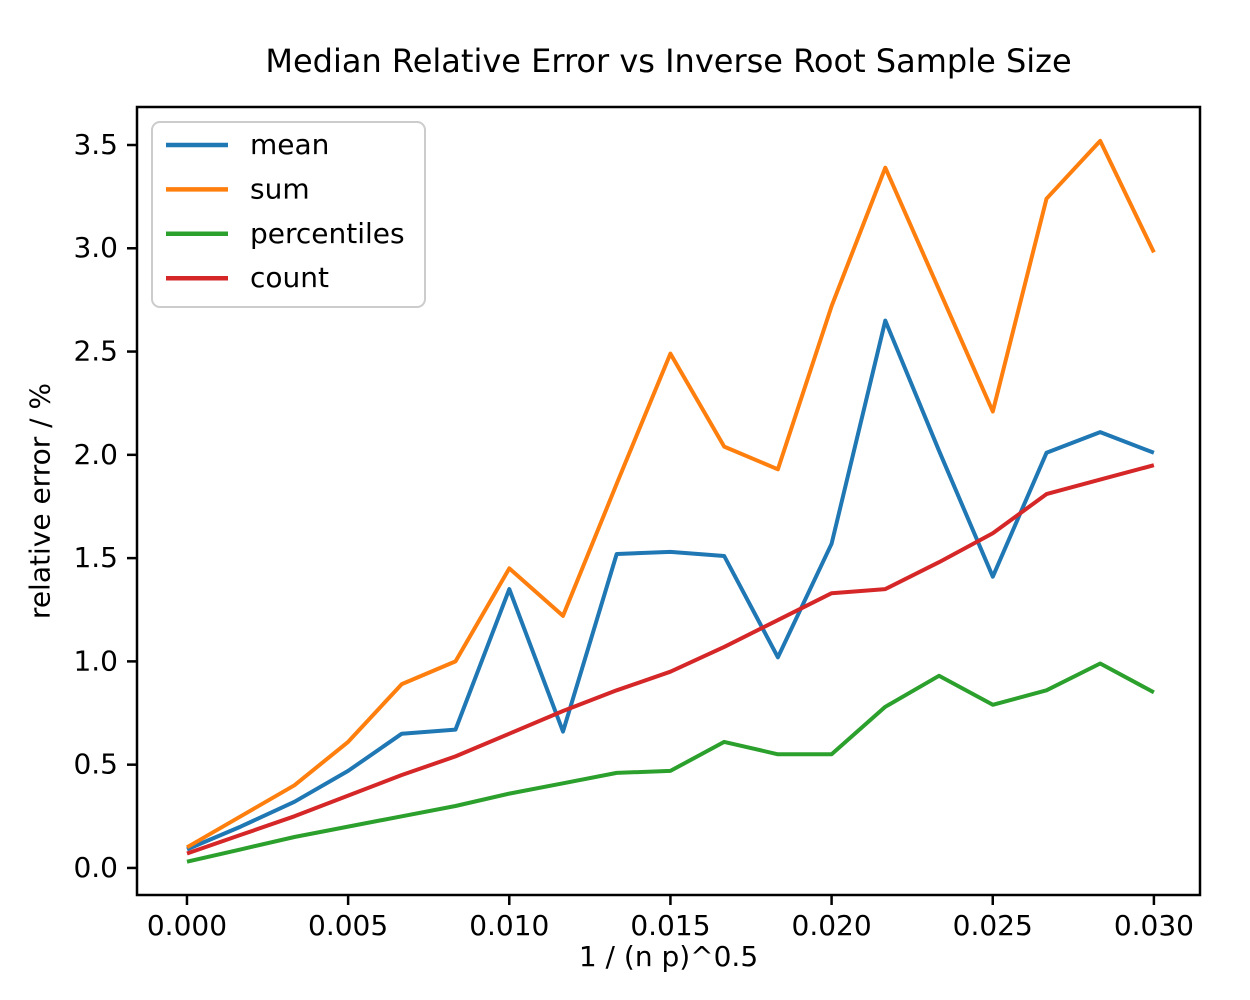 The height and width of the screenshot is (1000, 1250). Describe the element at coordinates (95, 557) in the screenshot. I see `y-tick-label: 1.5` at that location.